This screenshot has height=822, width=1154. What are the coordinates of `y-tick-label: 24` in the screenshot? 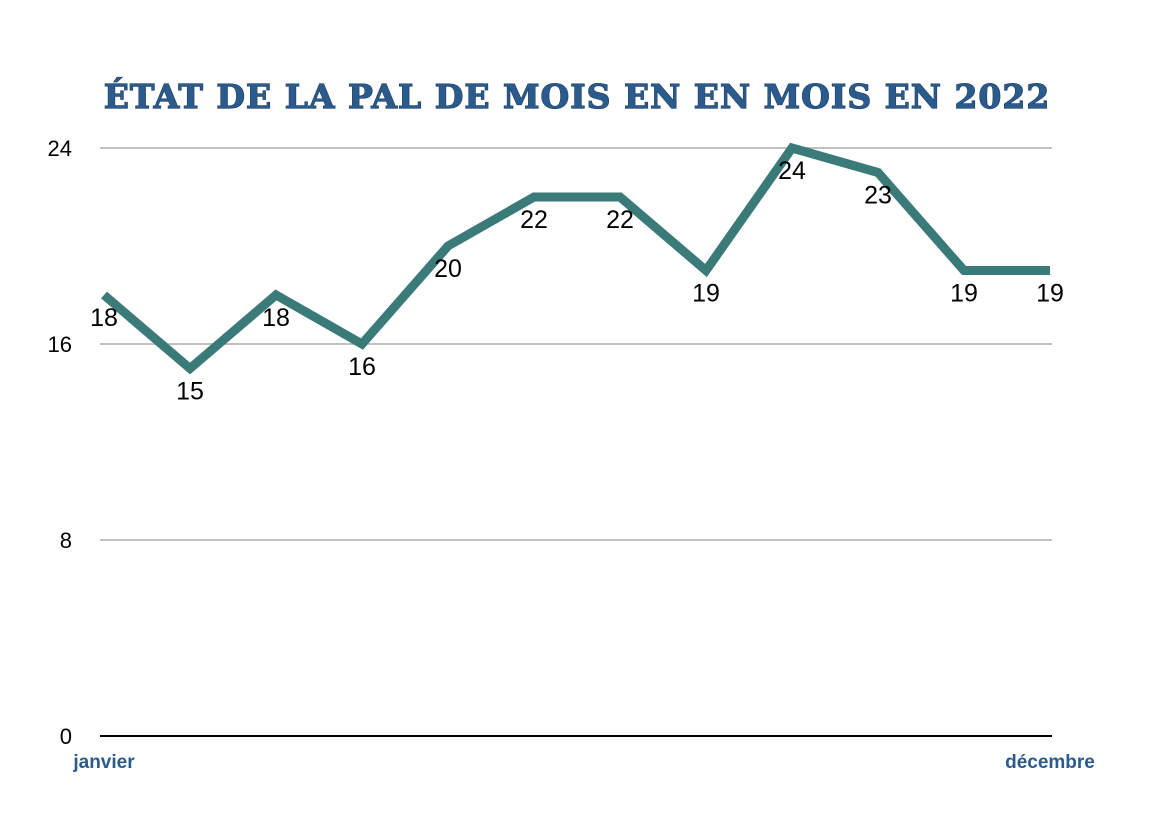 It's located at (60, 148).